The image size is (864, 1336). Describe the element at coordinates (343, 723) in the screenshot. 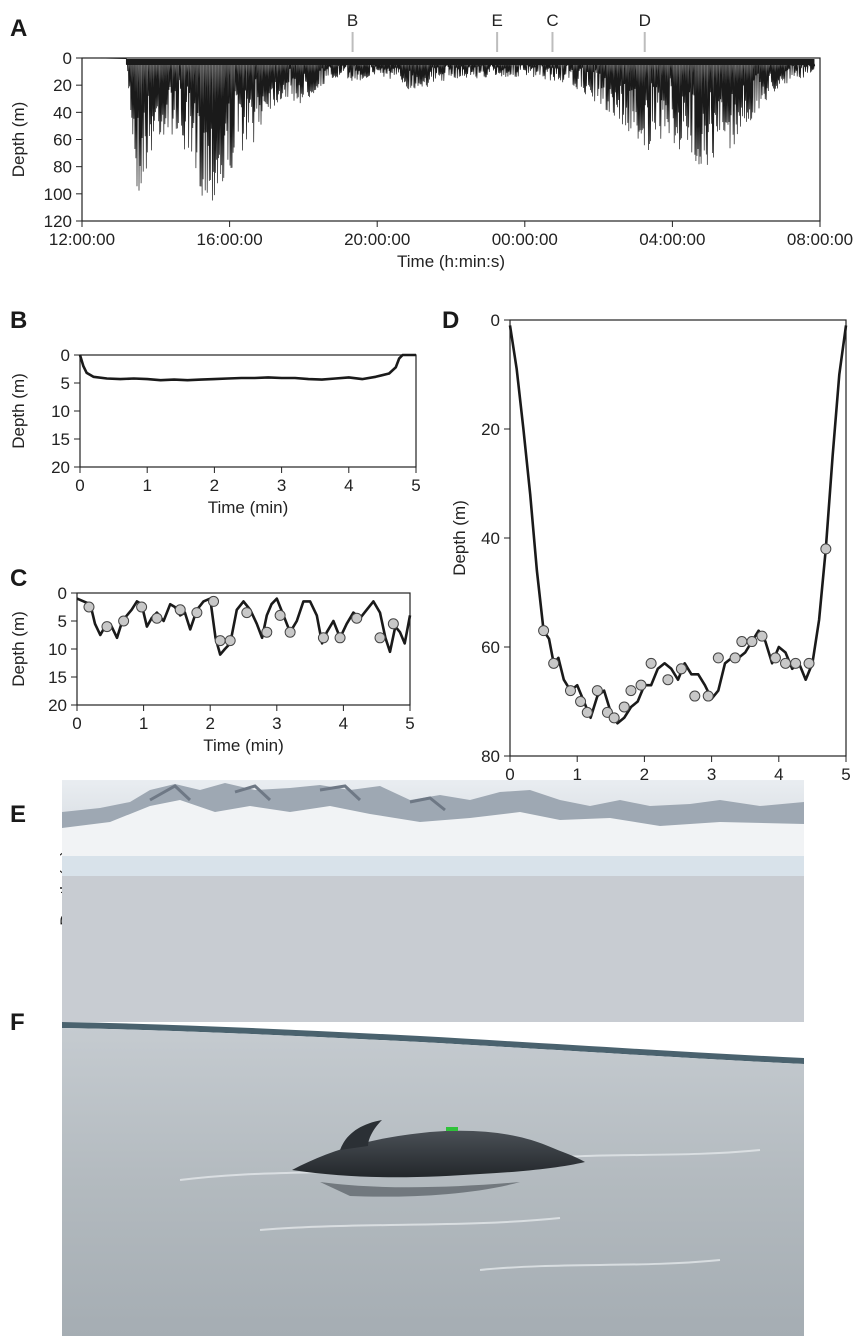

I see `chart-c-x-tick-label: 4` at that location.